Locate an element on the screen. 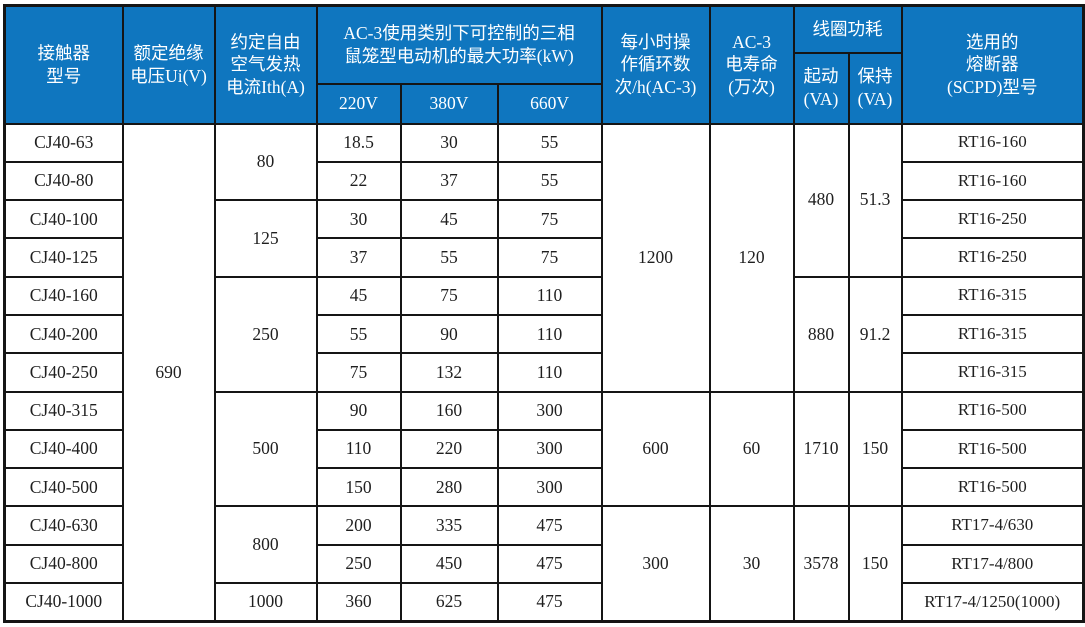 The height and width of the screenshot is (627, 1085). ui-cell: 690 is located at coordinates (168, 372).